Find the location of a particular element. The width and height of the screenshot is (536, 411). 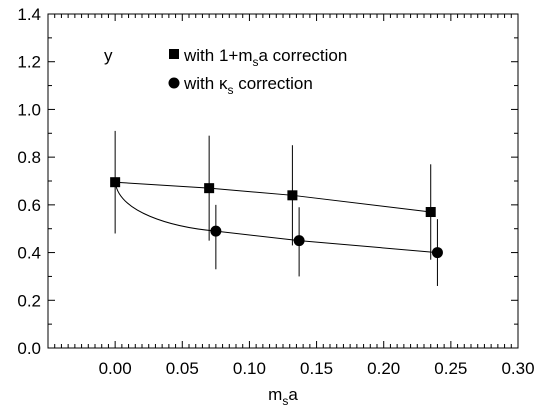

x-tick-label: 0.15 is located at coordinates (316, 368).